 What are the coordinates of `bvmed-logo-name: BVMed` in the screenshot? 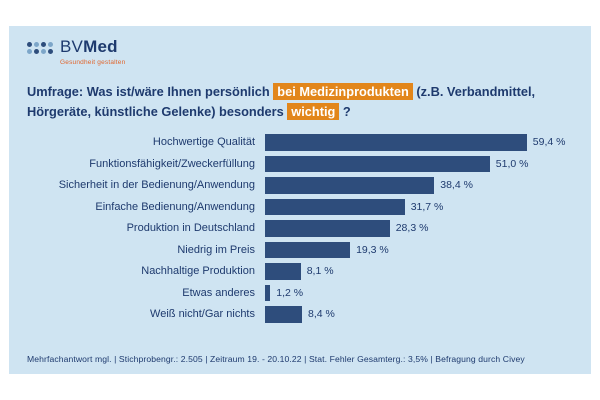 It's located at (89, 46).